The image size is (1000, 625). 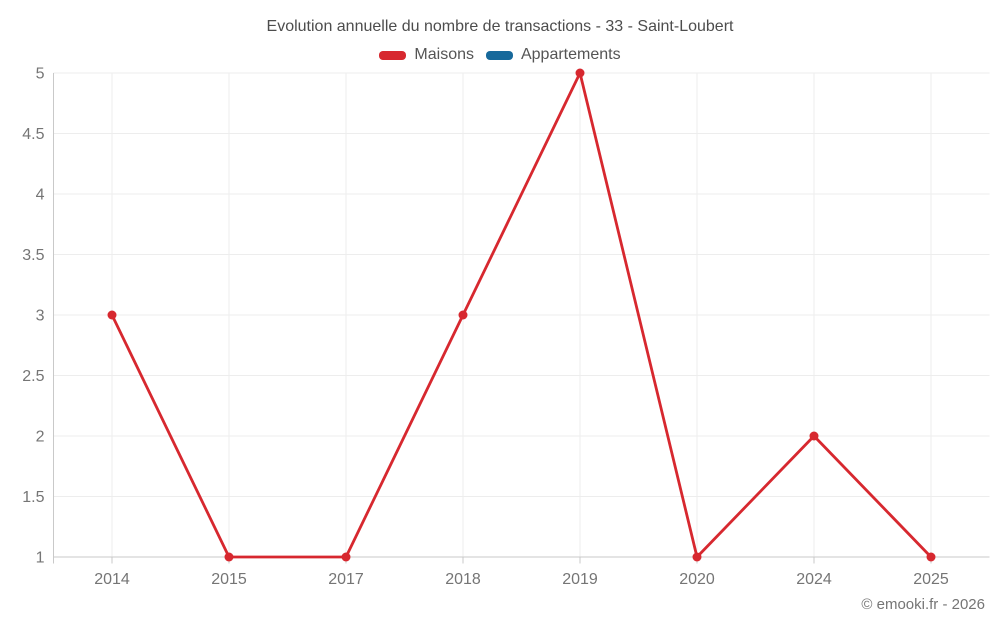 I want to click on y-tick-label: 1, so click(x=40, y=558).